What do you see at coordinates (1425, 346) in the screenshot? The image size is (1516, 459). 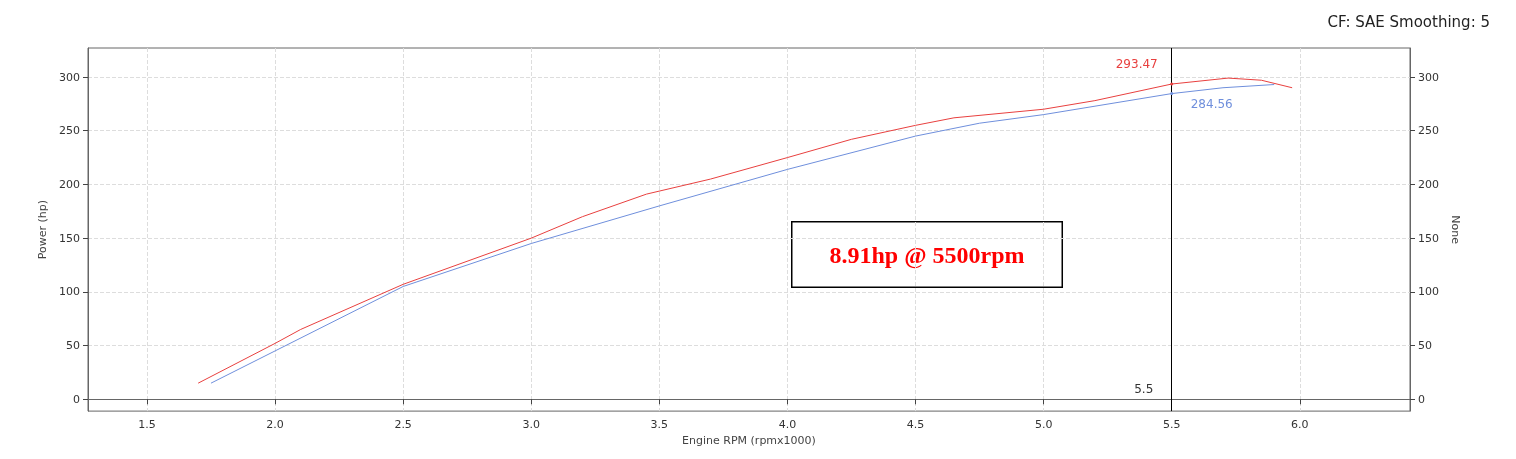 I see `y2-tick-label: 50` at bounding box center [1425, 346].